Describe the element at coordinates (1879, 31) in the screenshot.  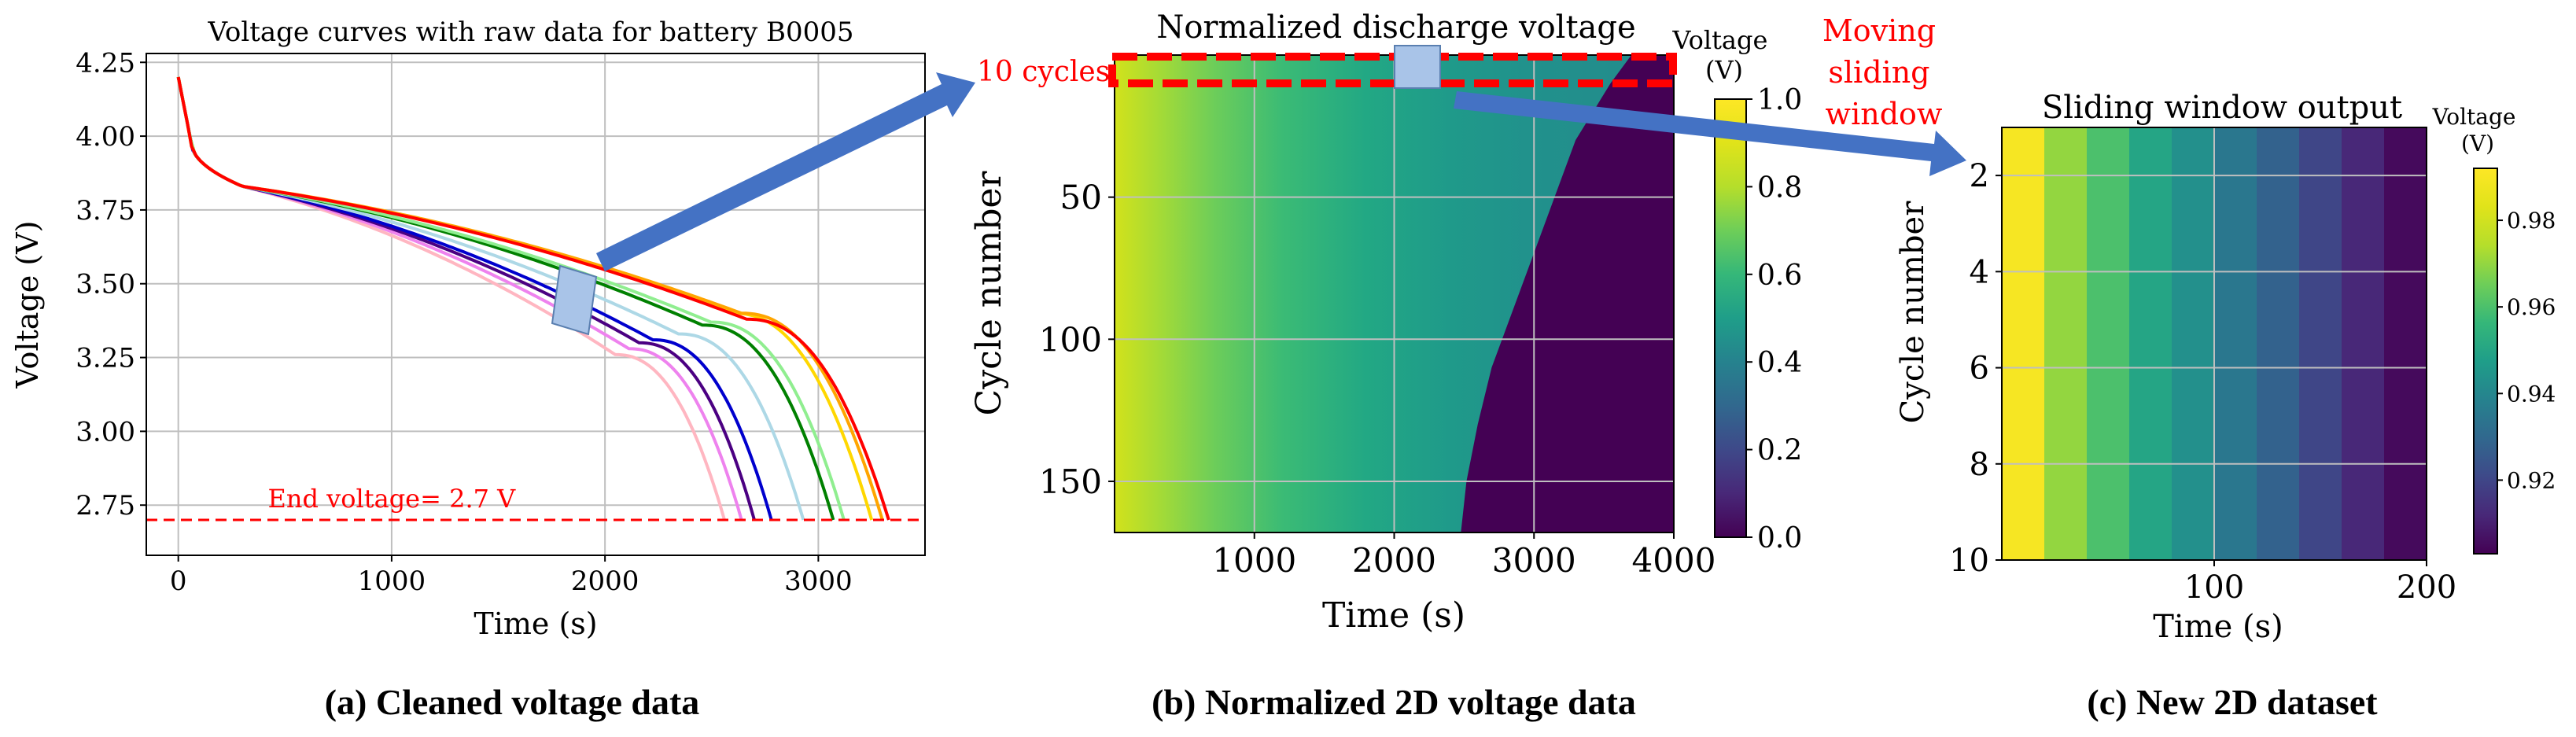
I see `moving-window-line-1: Moving` at that location.